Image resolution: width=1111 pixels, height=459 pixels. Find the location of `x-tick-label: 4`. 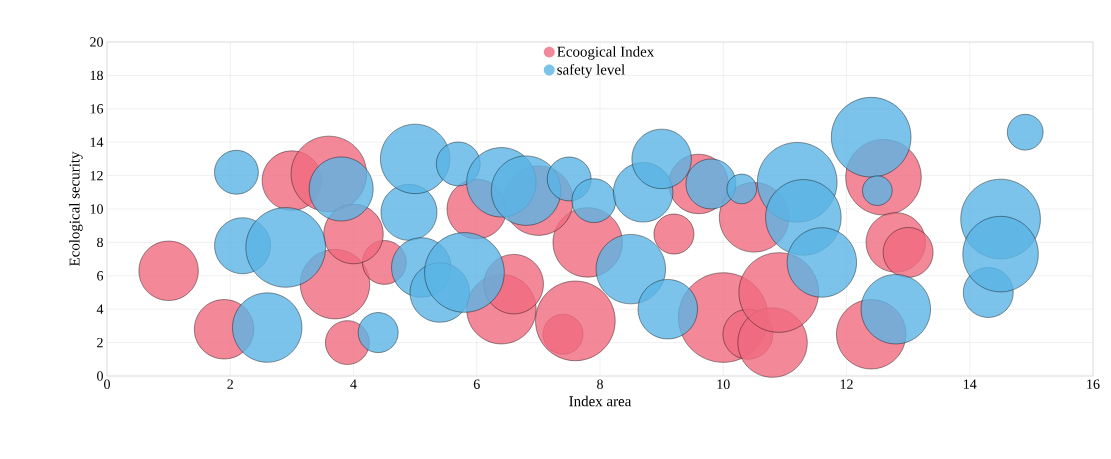

x-tick-label: 4 is located at coordinates (353, 384).